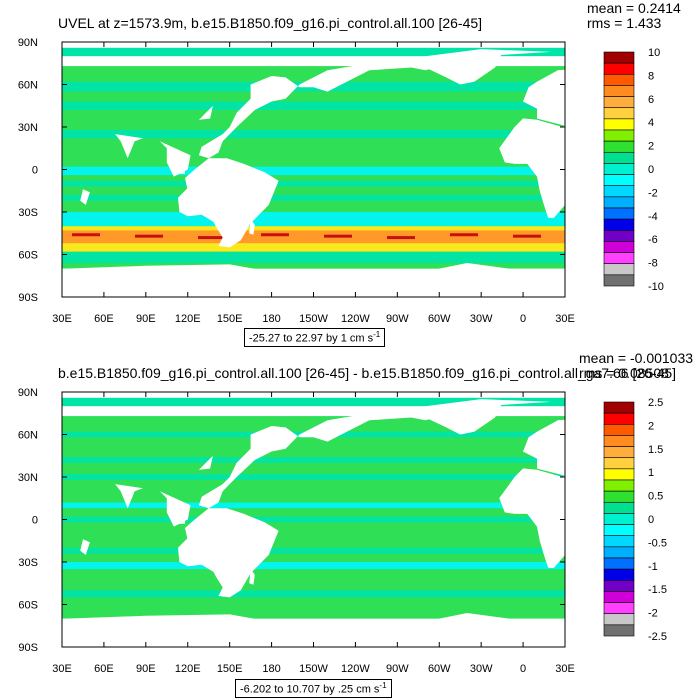 Image resolution: width=700 pixels, height=700 pixels. What do you see at coordinates (653, 240) in the screenshot?
I see `colorbar-label: -6` at bounding box center [653, 240].